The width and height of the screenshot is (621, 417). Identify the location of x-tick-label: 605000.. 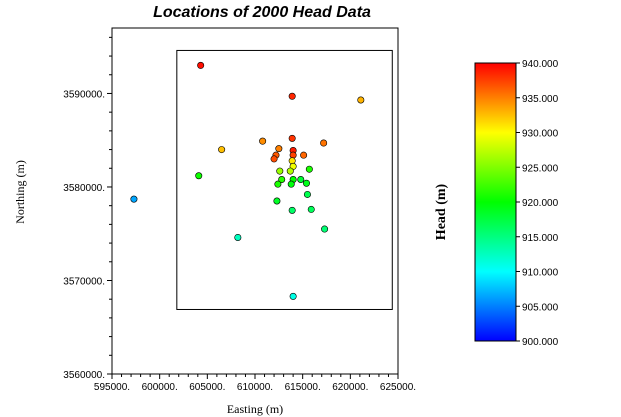
(207, 387).